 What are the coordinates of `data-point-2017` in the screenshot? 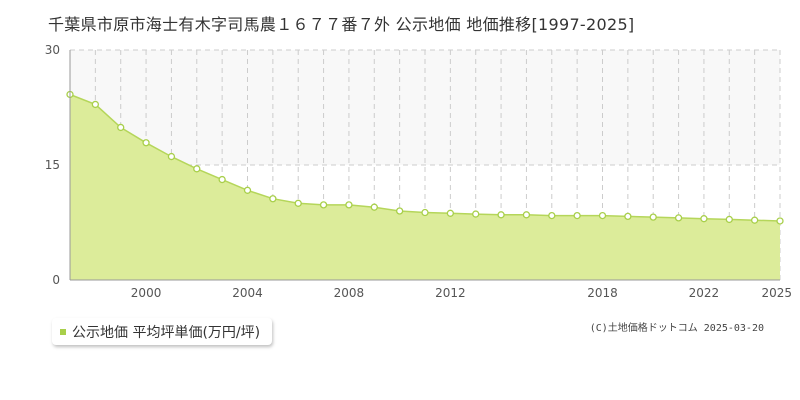 It's located at (577, 215).